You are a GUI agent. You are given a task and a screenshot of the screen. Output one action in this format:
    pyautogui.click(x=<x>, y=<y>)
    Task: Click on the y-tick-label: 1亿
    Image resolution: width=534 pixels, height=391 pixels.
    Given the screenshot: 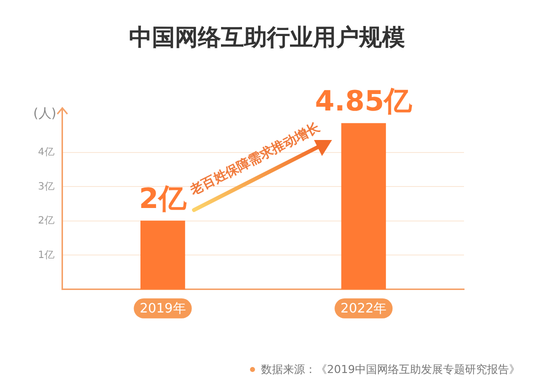 What is the action you would take?
    pyautogui.click(x=46, y=255)
    